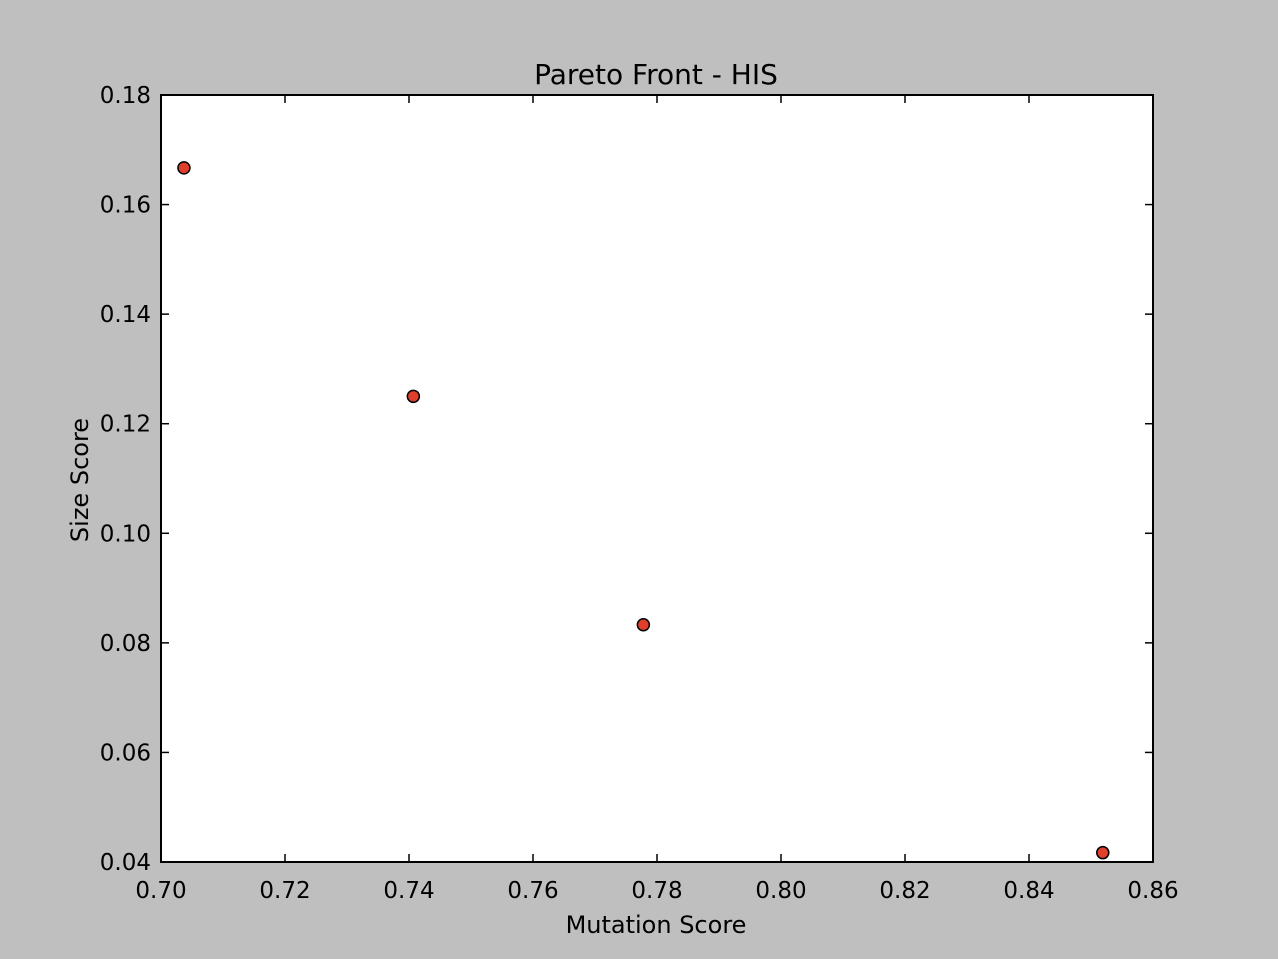  Describe the element at coordinates (656, 891) in the screenshot. I see `x-tick-label: 0.78` at that location.